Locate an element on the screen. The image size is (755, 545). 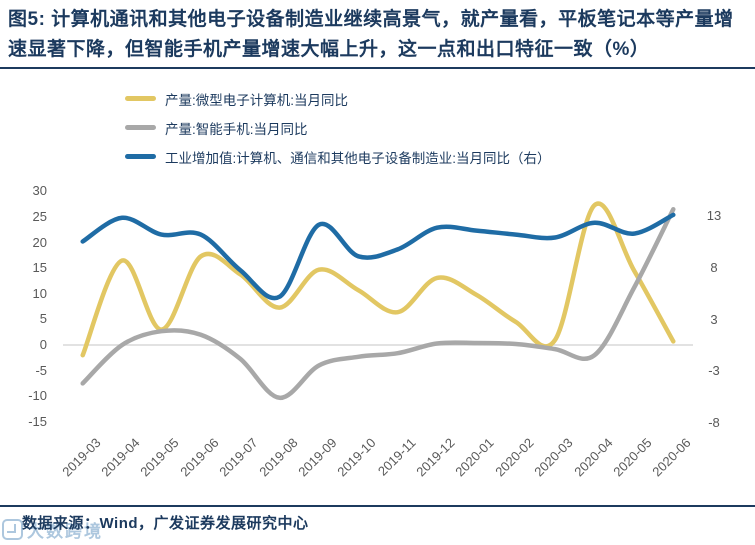
watermark-text: 大数跨境 is located at coordinates (65, 531).